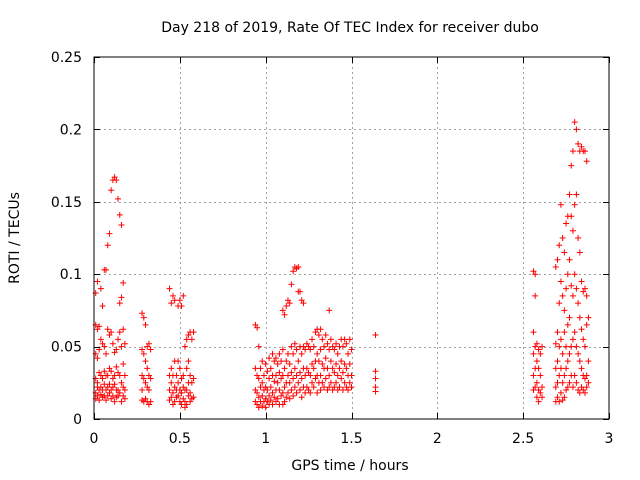 This screenshot has width=640, height=480. What do you see at coordinates (349, 466) in the screenshot?
I see `x-axis-label: GPS time / hours` at bounding box center [349, 466].